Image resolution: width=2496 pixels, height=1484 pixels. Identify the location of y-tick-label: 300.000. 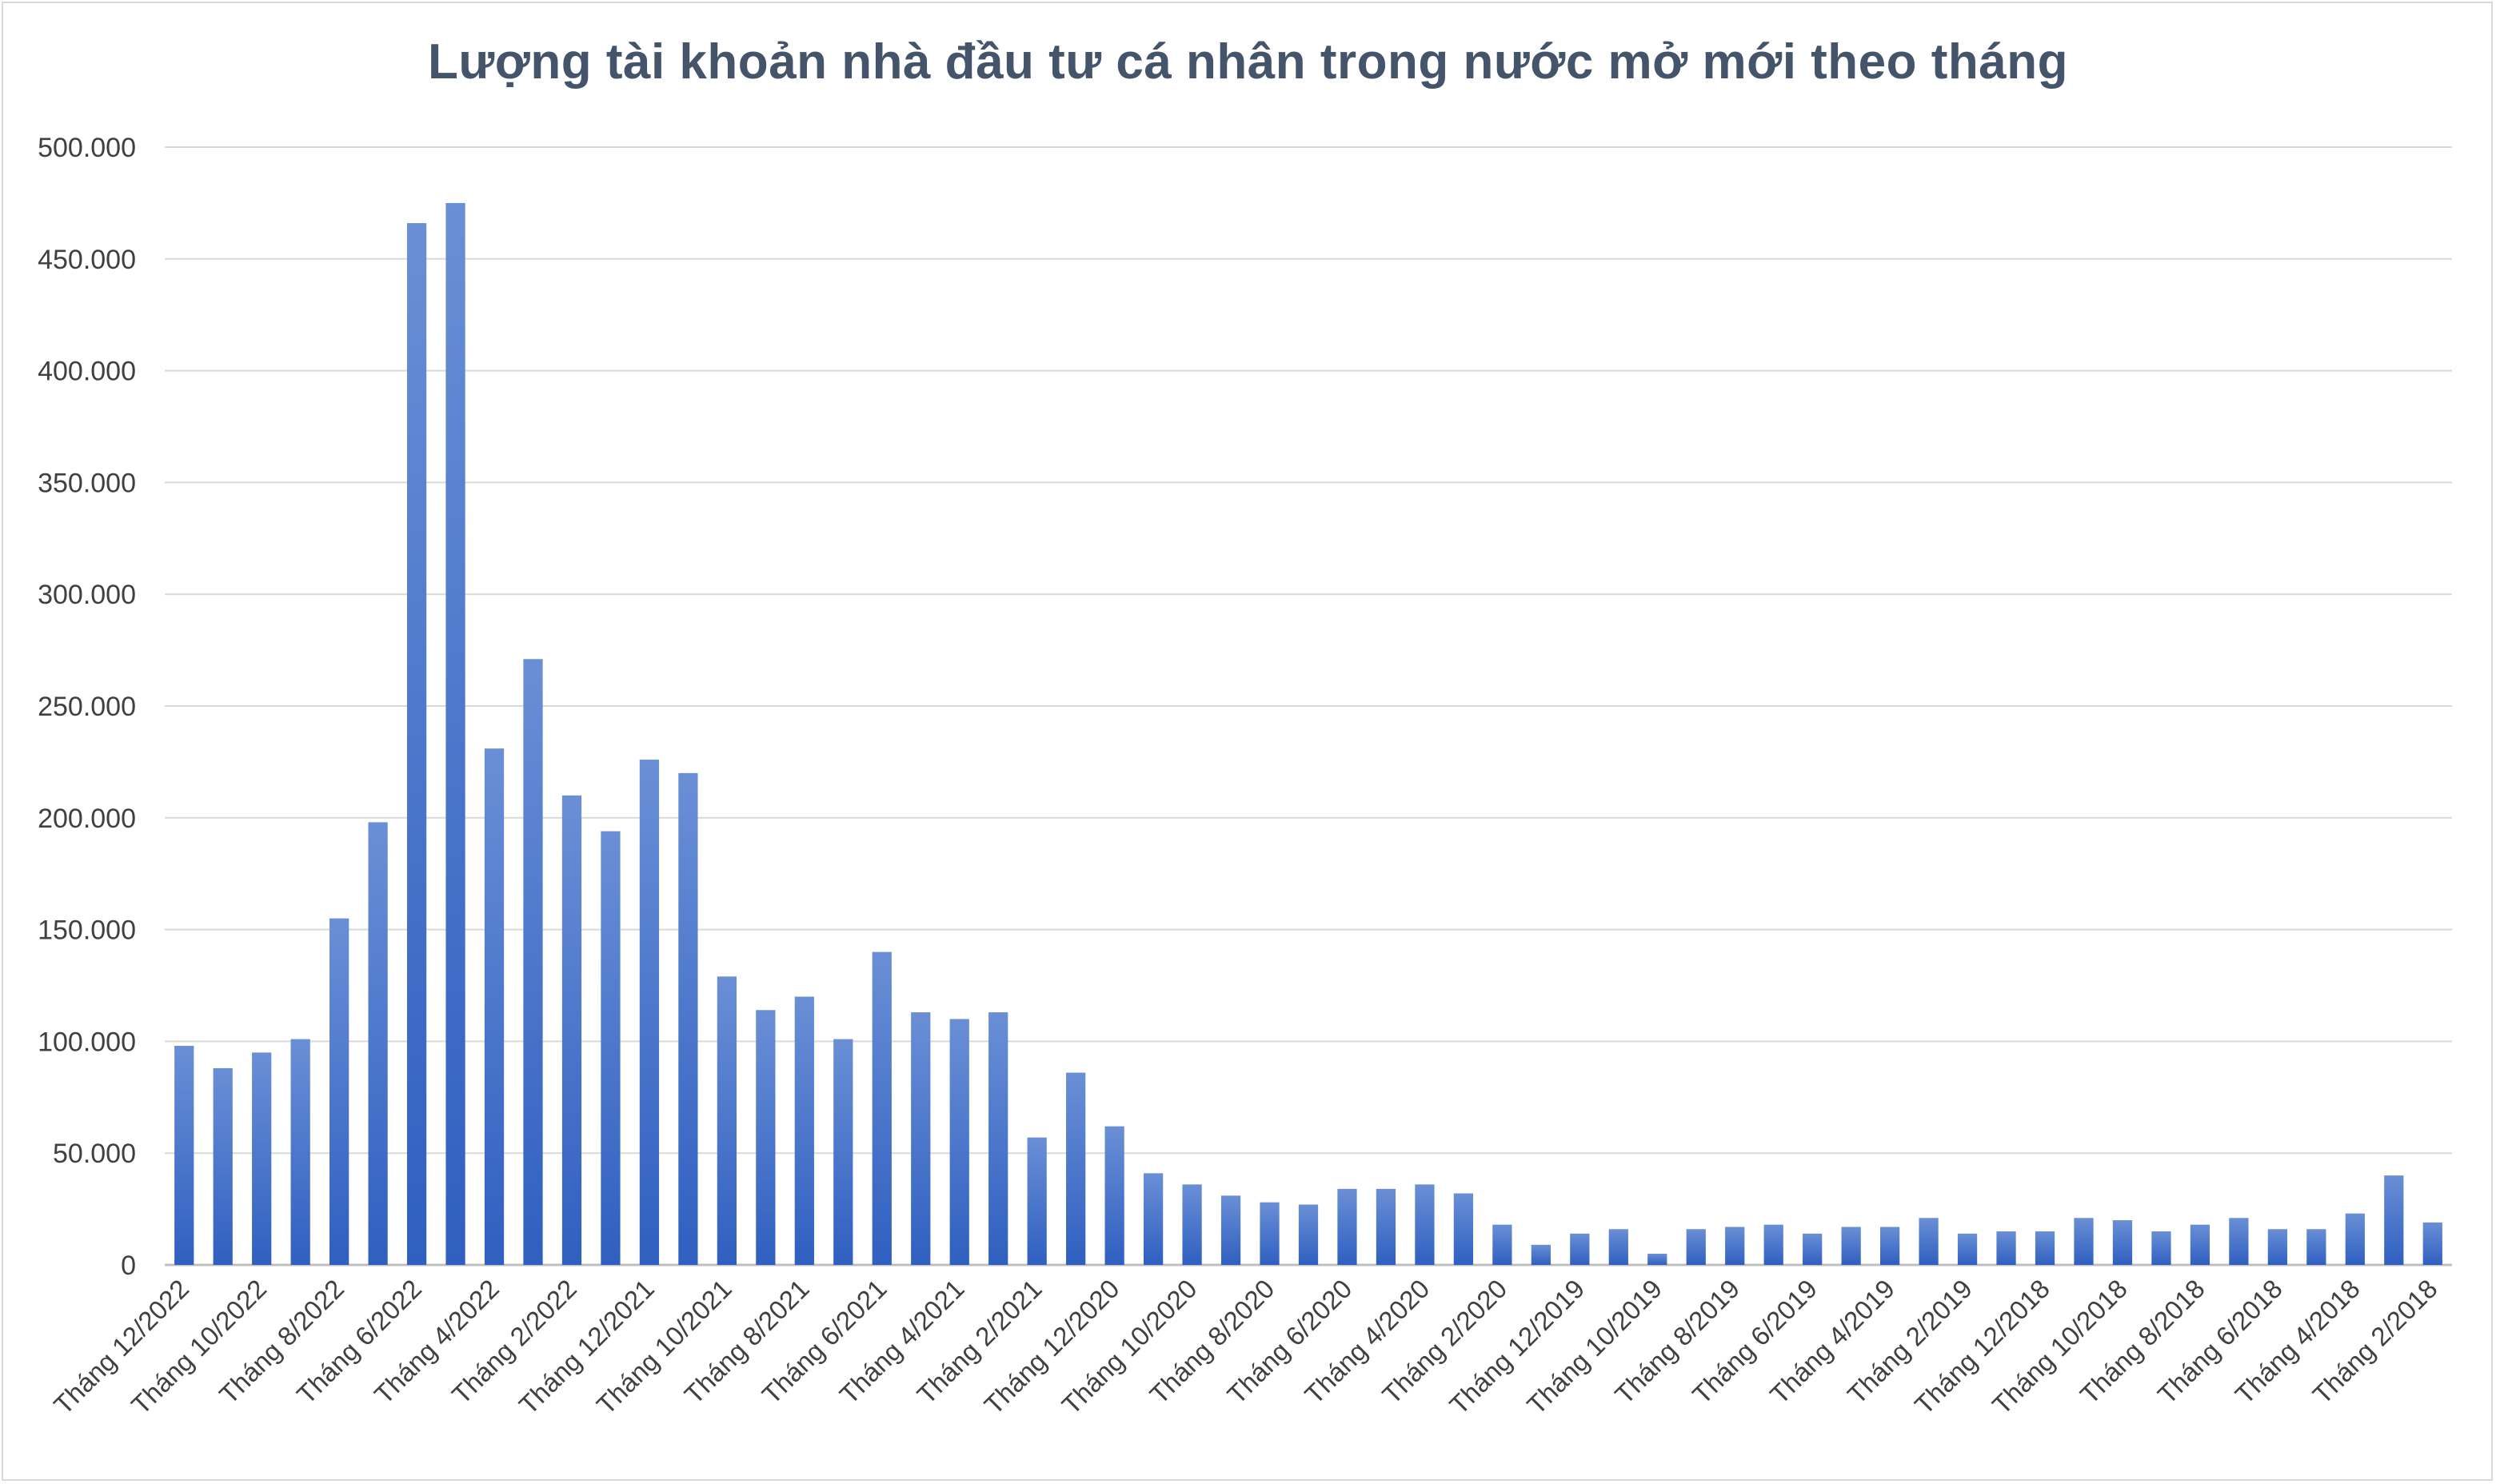
(87, 595).